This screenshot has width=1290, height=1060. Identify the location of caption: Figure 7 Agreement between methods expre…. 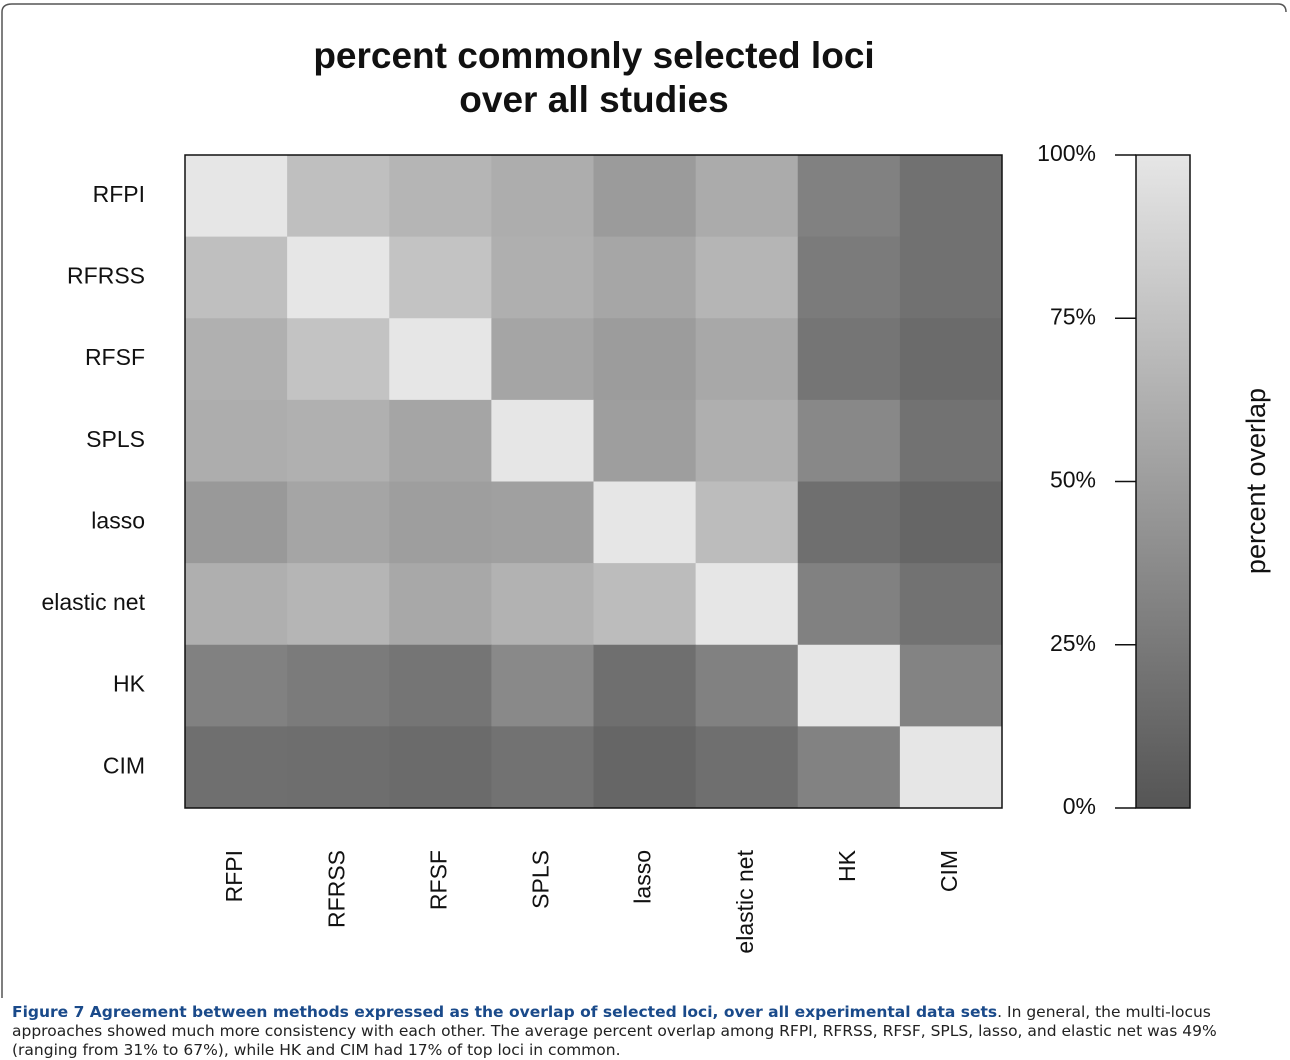
(646, 1031).